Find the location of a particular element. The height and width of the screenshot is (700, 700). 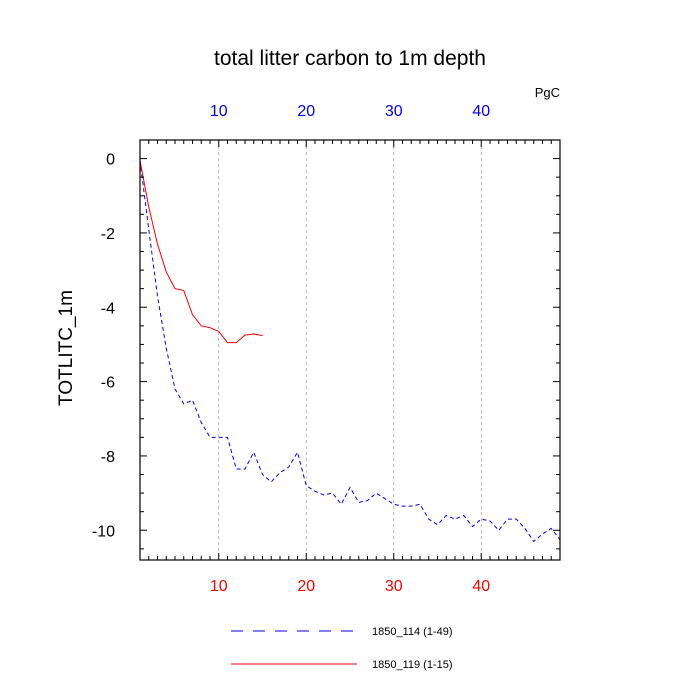

x-tick-label-bottom-10: 10 is located at coordinates (219, 586).